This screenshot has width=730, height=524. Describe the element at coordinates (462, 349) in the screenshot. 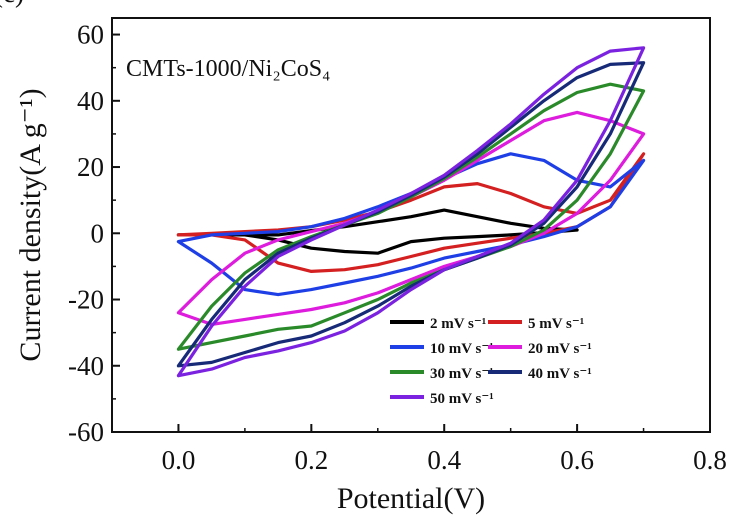

I see `legend-label: 10 mV s⁻¹` at that location.